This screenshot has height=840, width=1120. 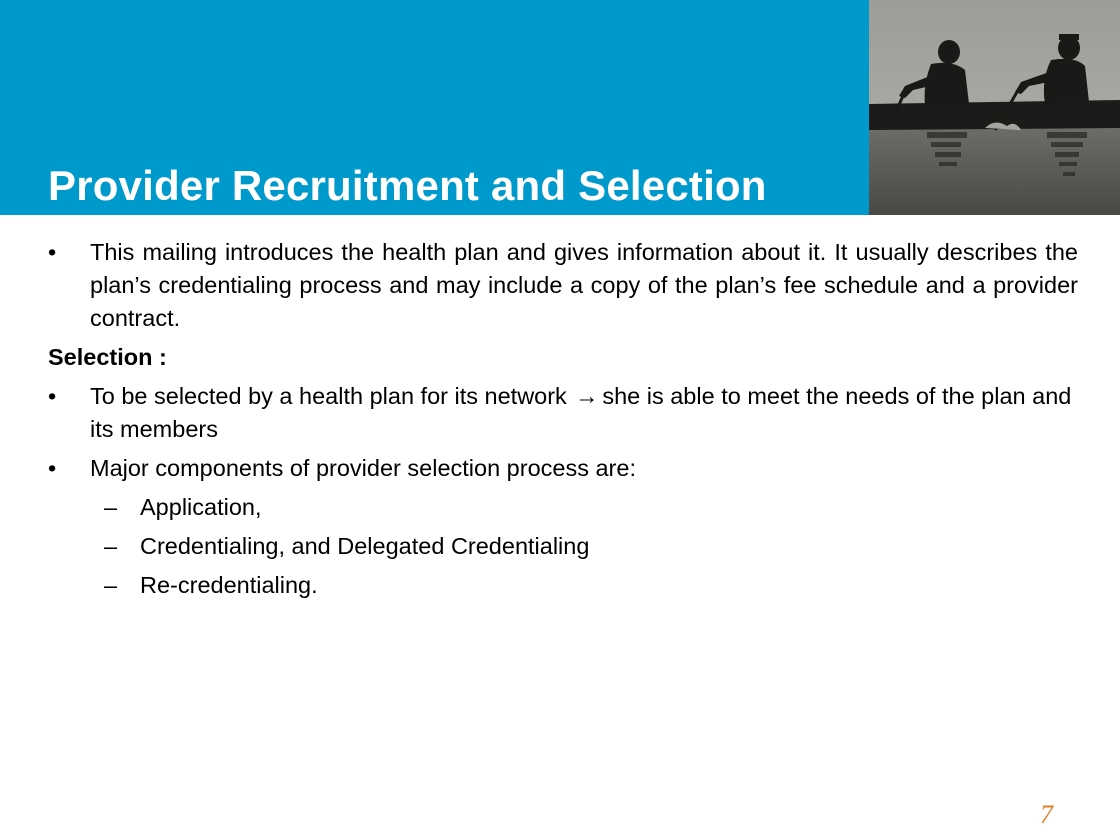 What do you see at coordinates (586, 396) in the screenshot?
I see `right-arrow-icon: →` at bounding box center [586, 396].